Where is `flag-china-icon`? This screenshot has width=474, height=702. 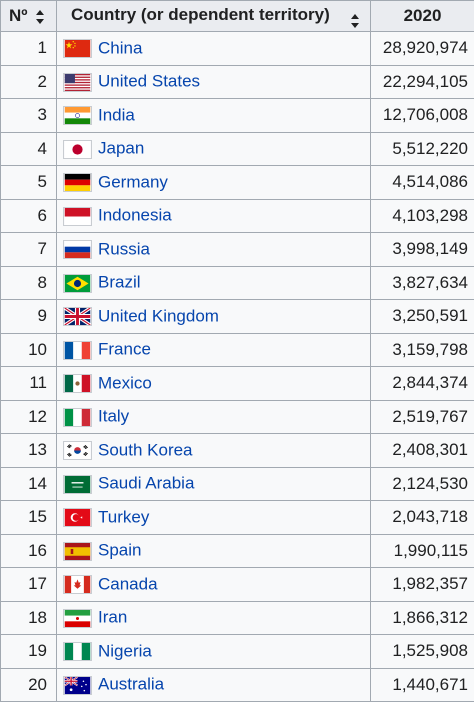
flag-china-icon is located at coordinates (77, 48).